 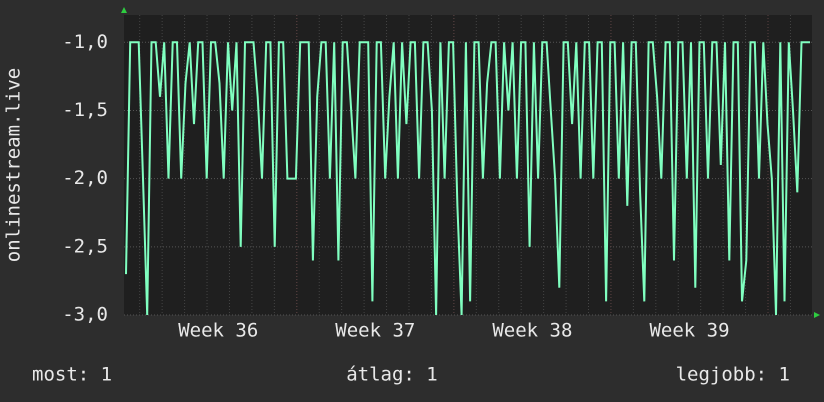 I want to click on y-tick-label: -2,0, so click(x=85, y=178).